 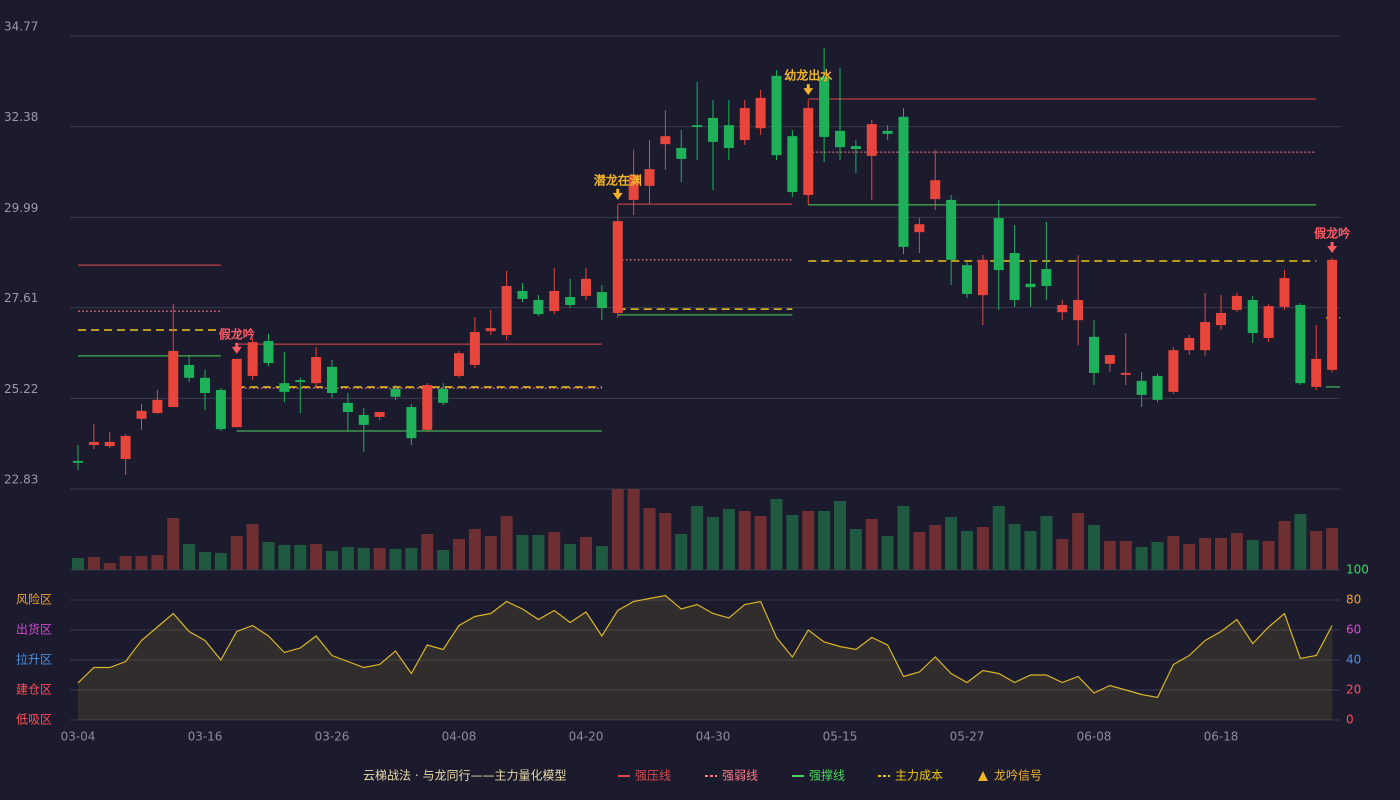 What do you see at coordinates (653, 776) in the screenshot?
I see `legend-label: 强压线` at bounding box center [653, 776].